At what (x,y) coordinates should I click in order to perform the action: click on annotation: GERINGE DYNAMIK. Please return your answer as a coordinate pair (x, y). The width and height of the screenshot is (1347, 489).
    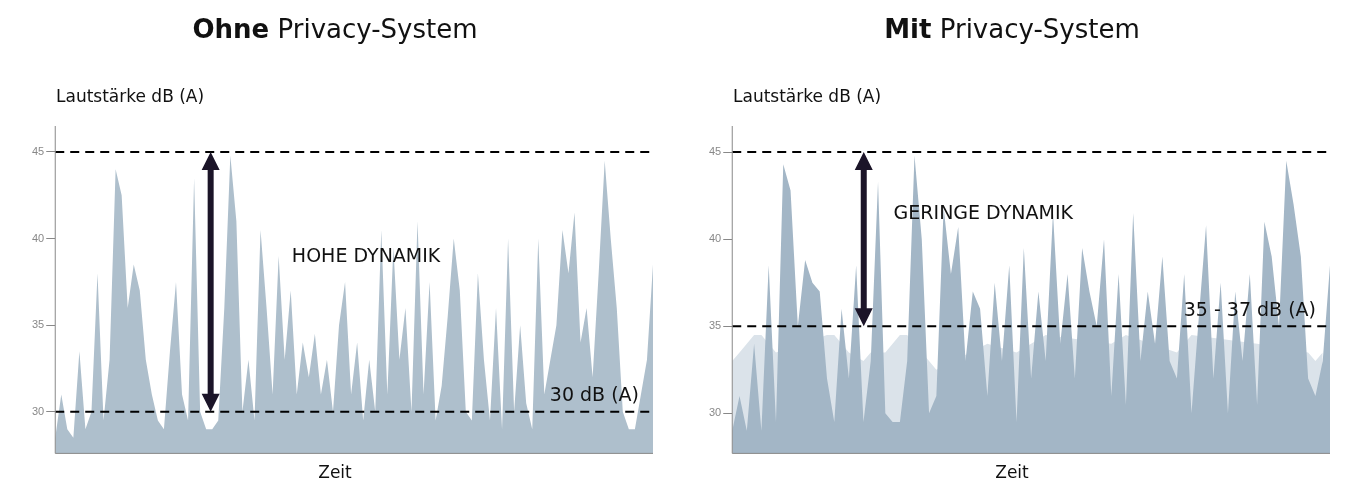
    Looking at the image, I should click on (983, 212).